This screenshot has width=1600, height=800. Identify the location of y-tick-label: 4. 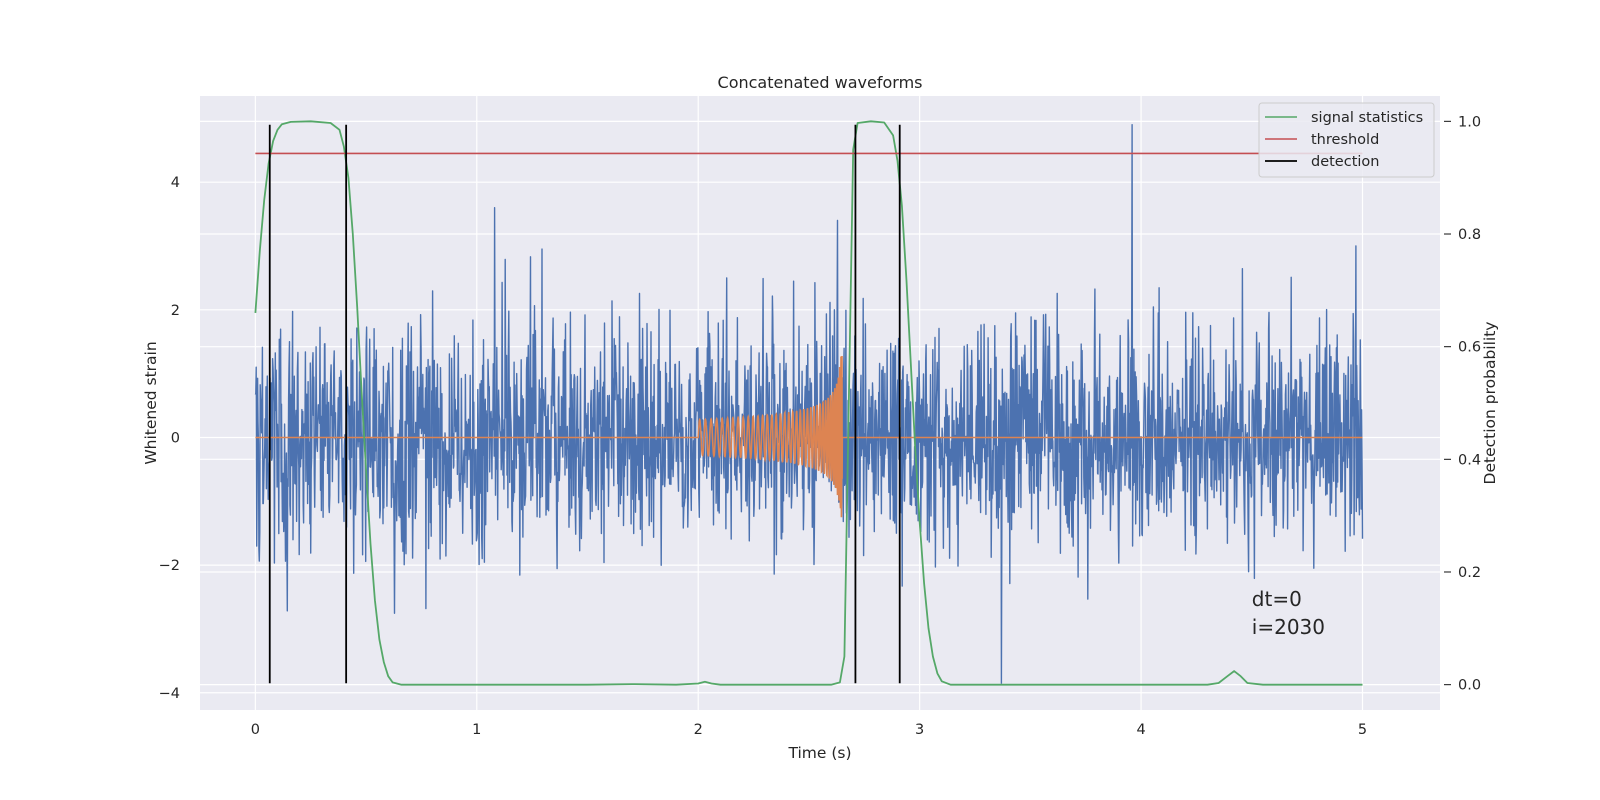
(175, 183).